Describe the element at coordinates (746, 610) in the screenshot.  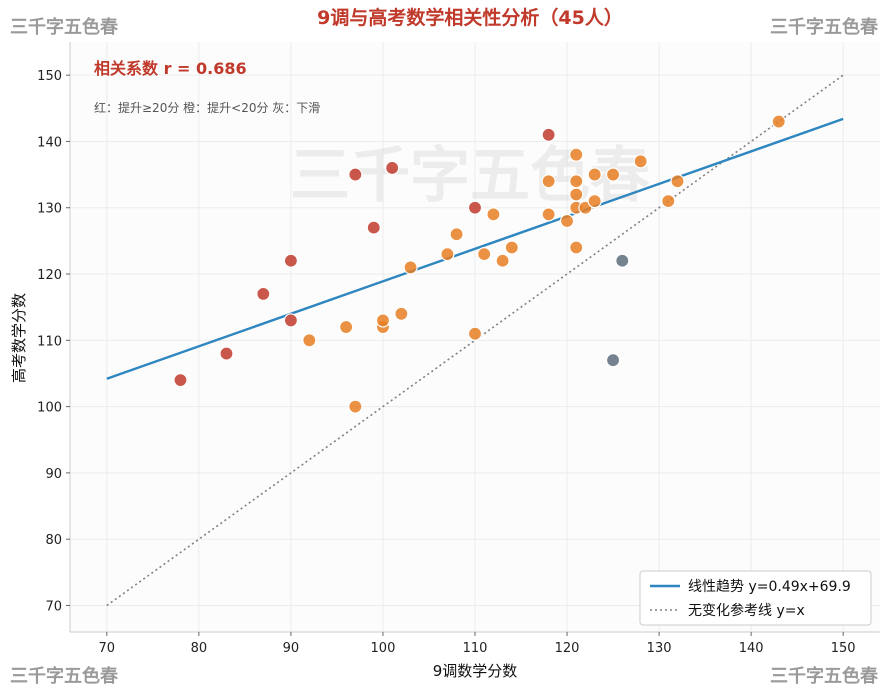
I see `legend-reference-label: 无变化参考线 y=x` at that location.